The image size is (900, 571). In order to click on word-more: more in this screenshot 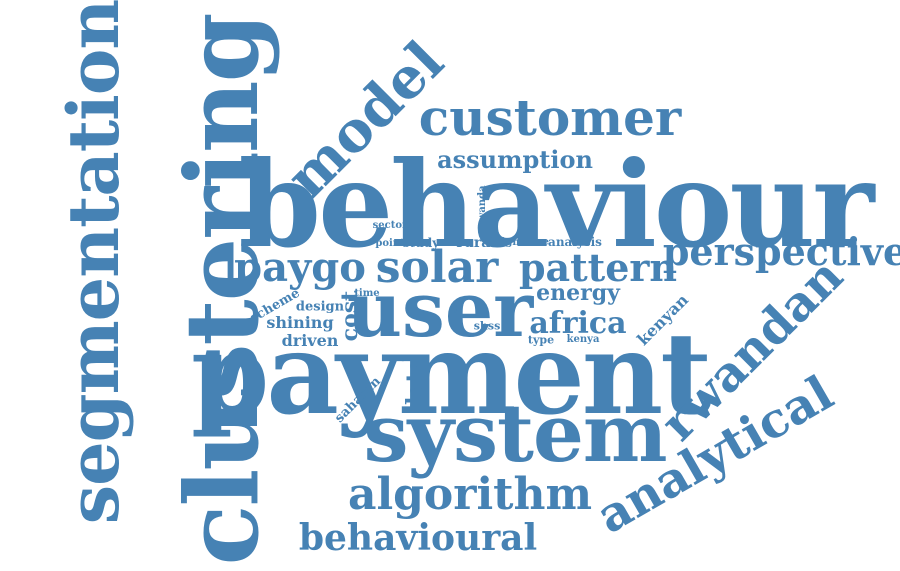, I will do `click(536, 243)`.